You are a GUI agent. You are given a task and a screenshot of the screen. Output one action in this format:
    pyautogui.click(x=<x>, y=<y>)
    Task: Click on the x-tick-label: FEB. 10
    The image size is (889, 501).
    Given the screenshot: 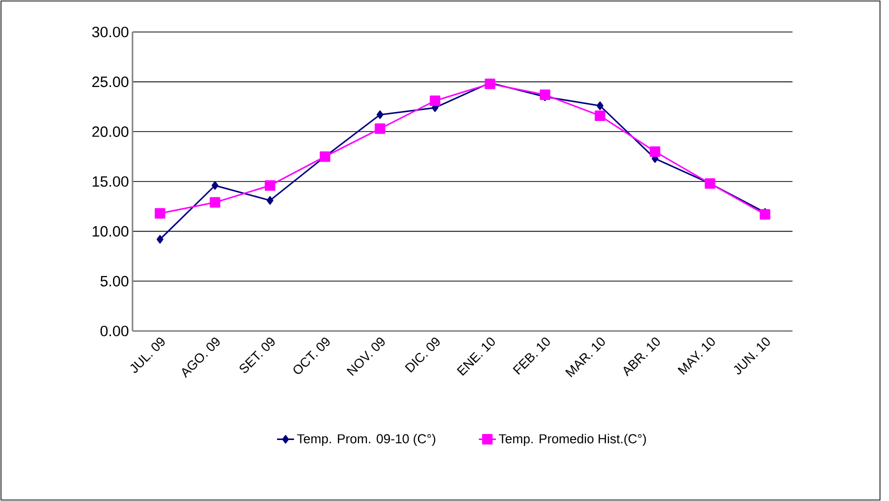 What is the action you would take?
    pyautogui.click(x=531, y=356)
    